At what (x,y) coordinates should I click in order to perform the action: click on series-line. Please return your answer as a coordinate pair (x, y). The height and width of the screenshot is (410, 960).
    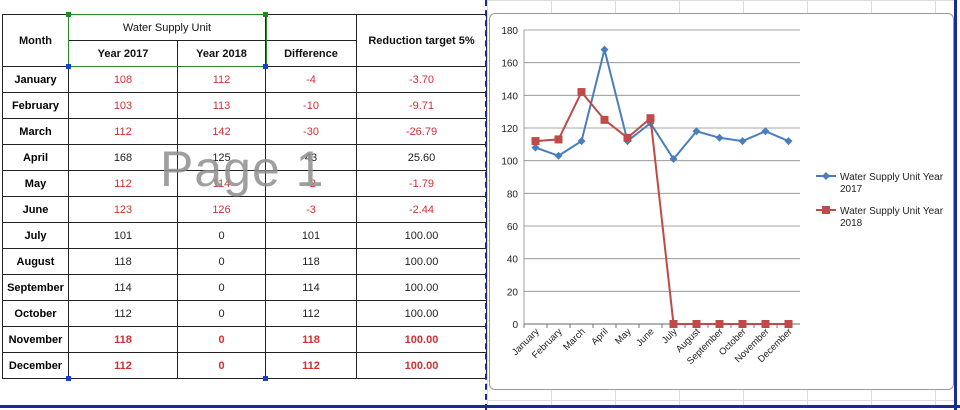
    Looking at the image, I should click on (662, 105).